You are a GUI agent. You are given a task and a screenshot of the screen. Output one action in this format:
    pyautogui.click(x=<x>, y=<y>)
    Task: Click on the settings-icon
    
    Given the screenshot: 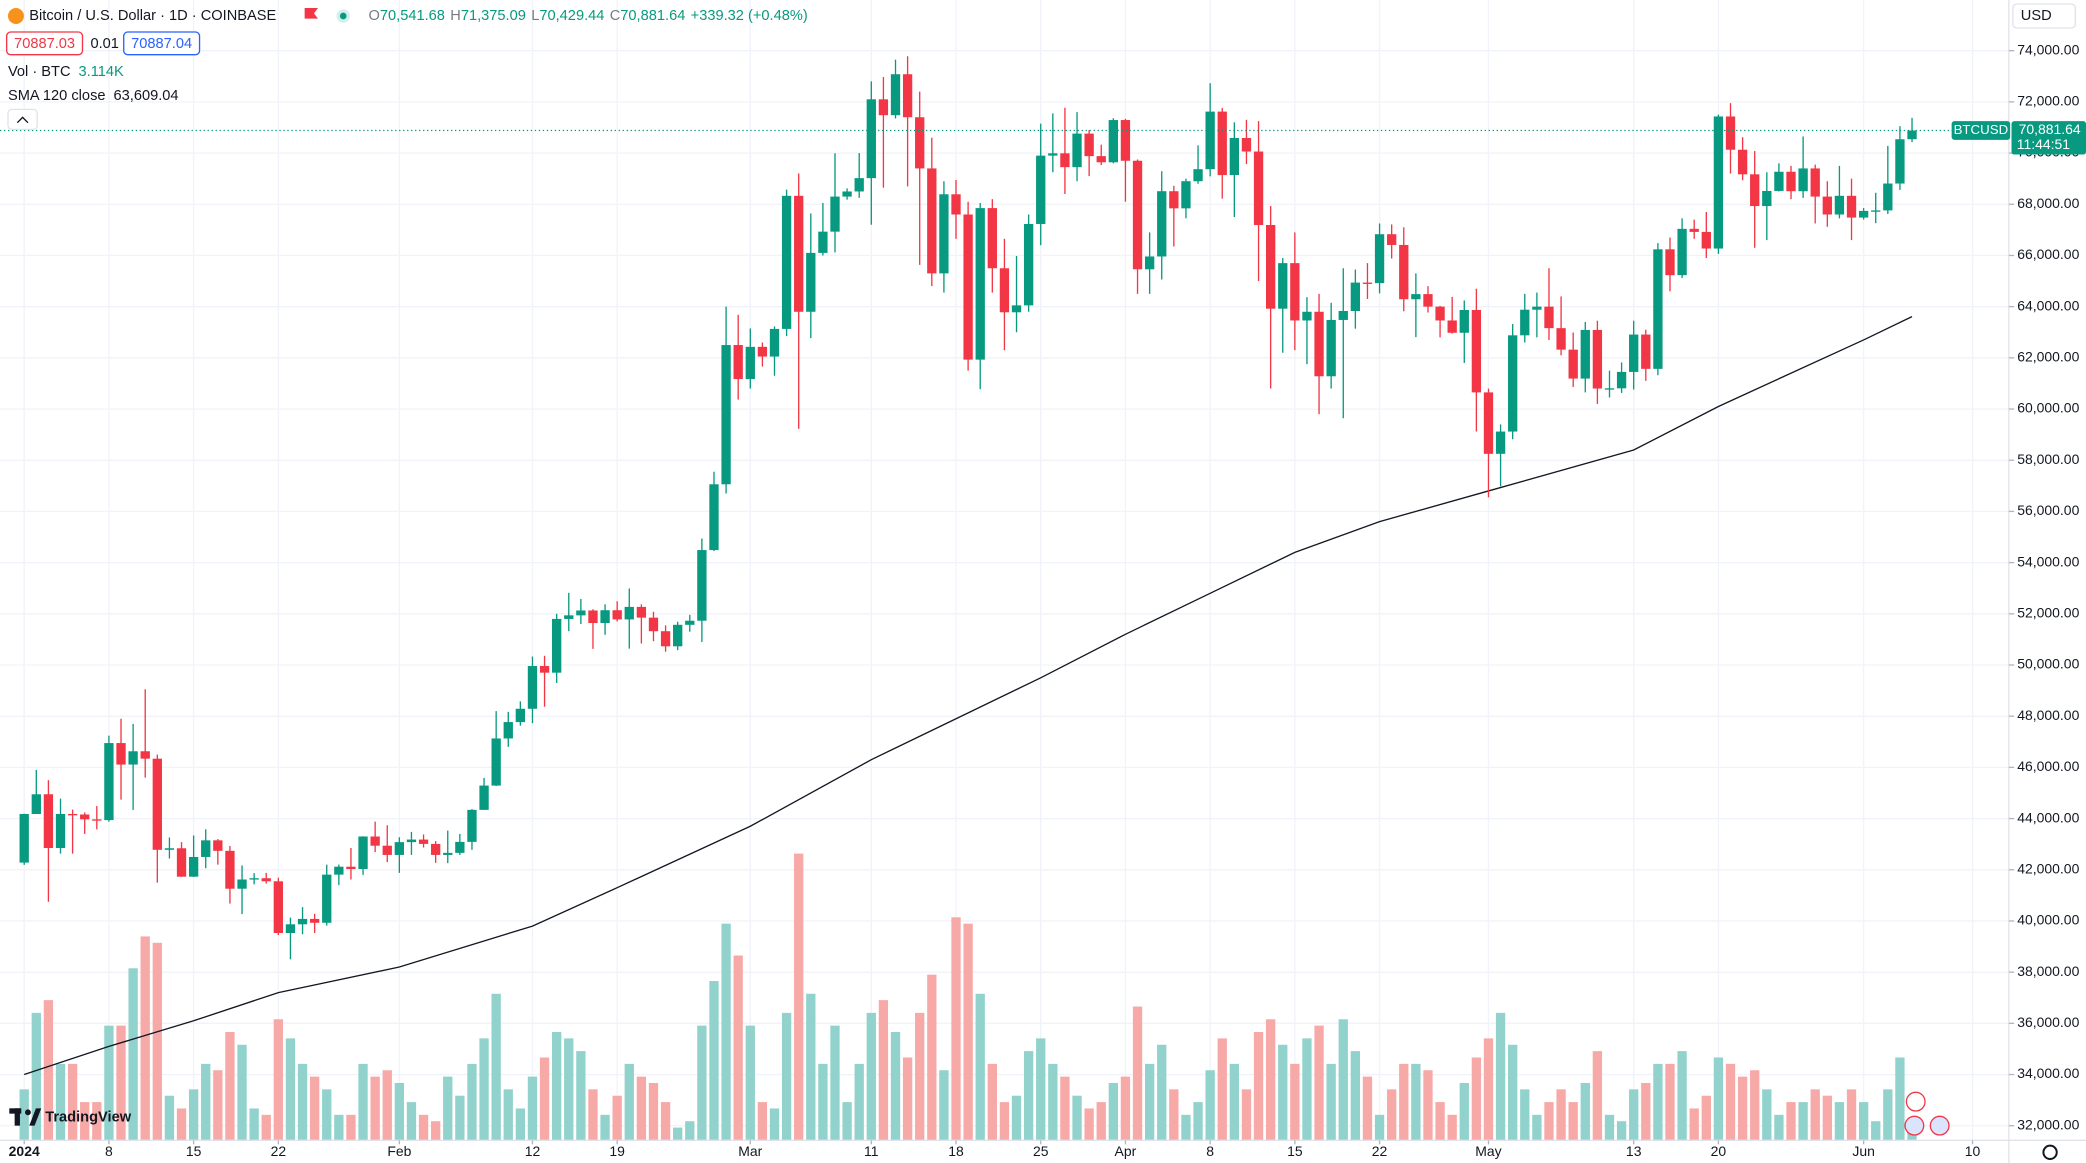 What is the action you would take?
    pyautogui.click(x=2050, y=1152)
    